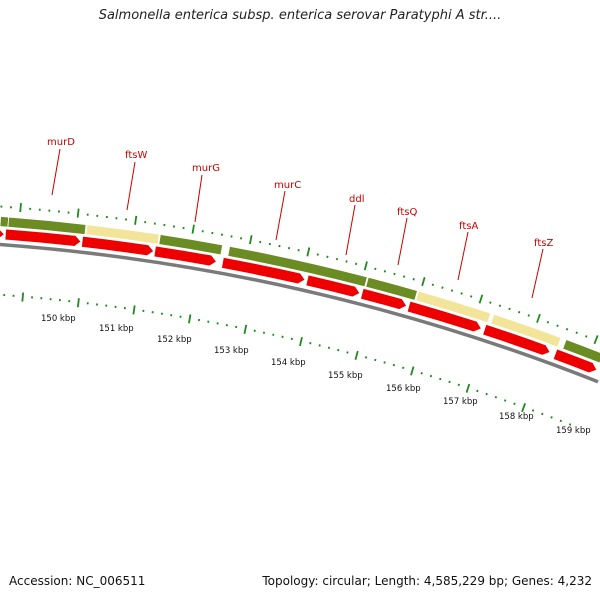 This screenshot has width=600, height=600. I want to click on gene-label-ftsQ: ftsQ, so click(407, 212).